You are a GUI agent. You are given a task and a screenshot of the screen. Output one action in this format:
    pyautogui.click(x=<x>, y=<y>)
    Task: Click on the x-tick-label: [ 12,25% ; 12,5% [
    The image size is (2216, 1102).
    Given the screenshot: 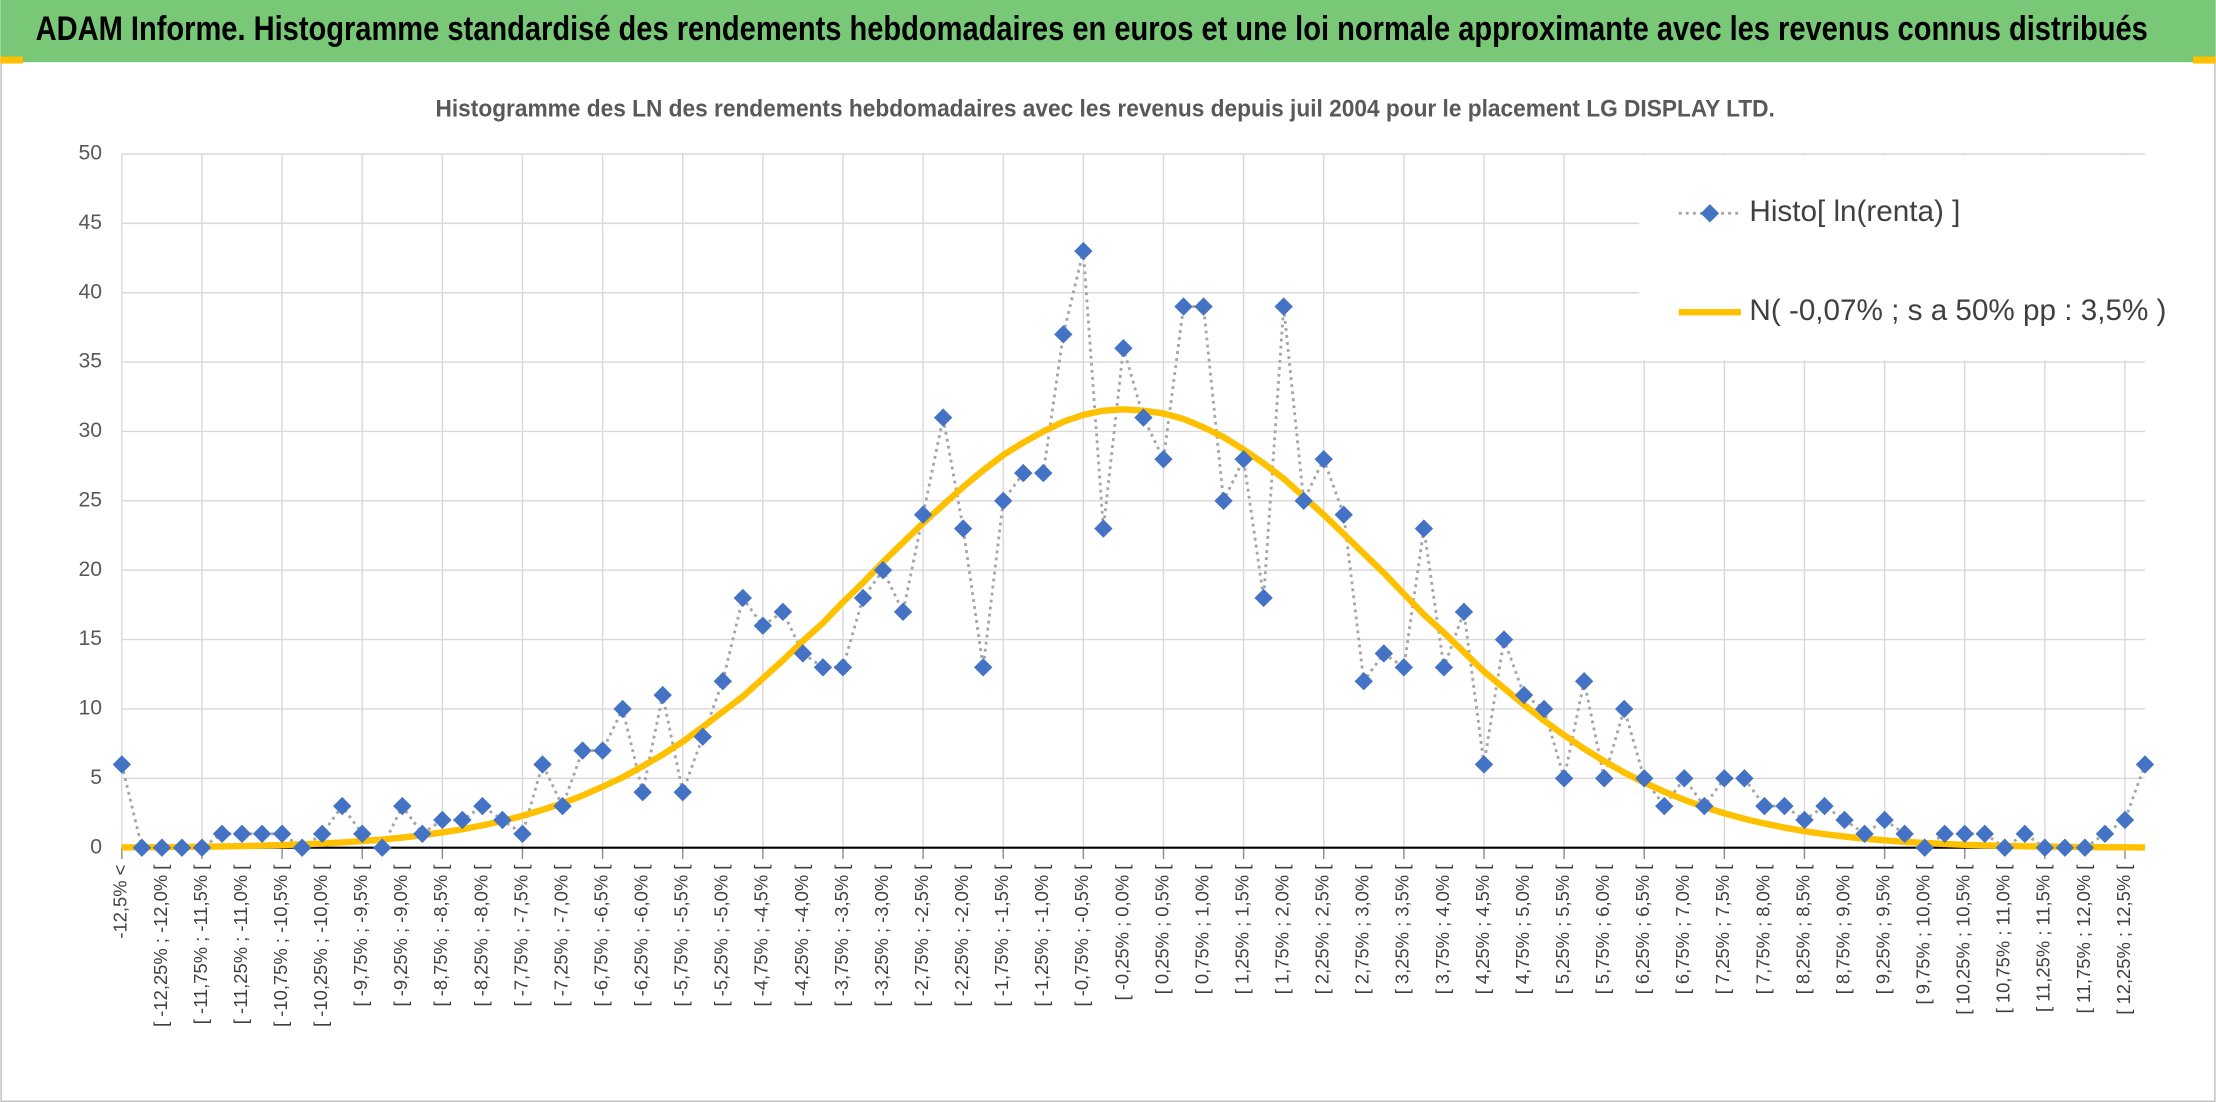 What is the action you would take?
    pyautogui.click(x=2123, y=940)
    